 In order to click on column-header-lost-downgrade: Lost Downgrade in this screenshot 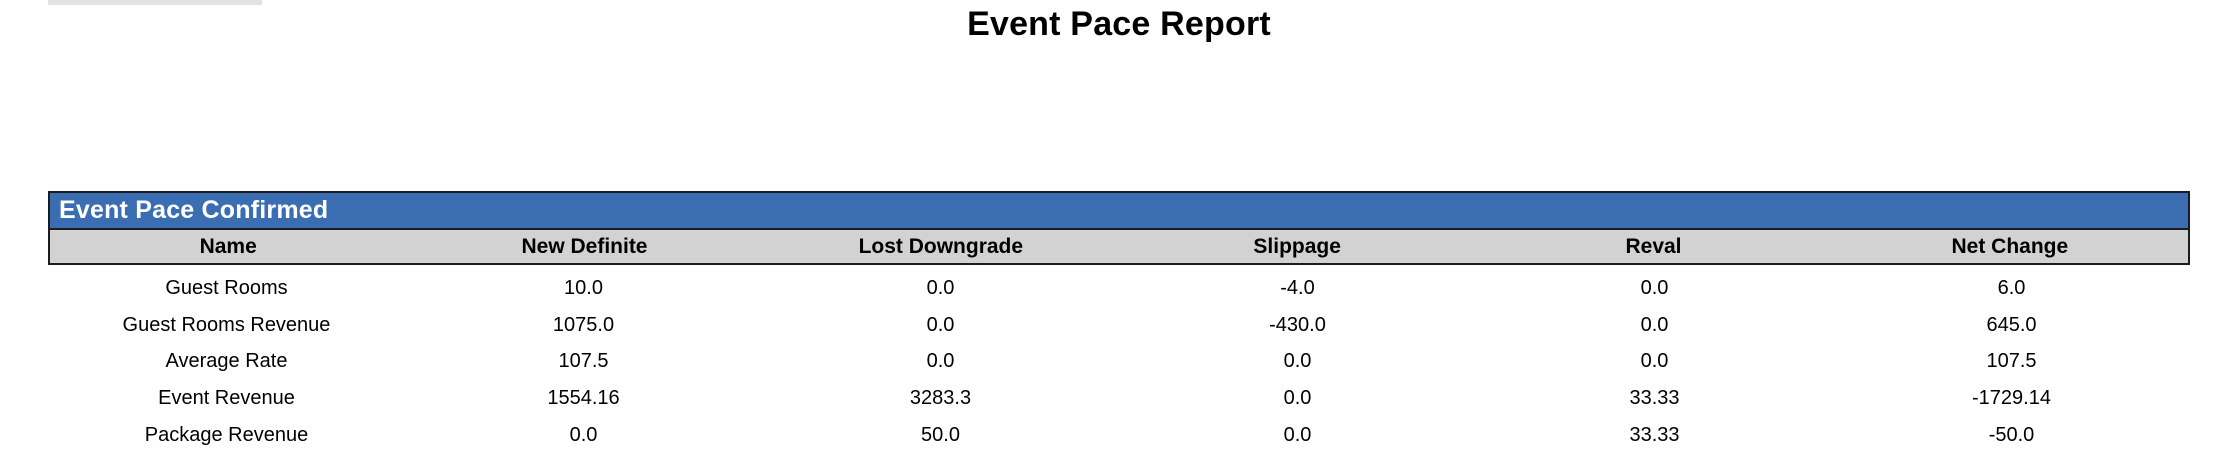, I will do `click(941, 246)`.